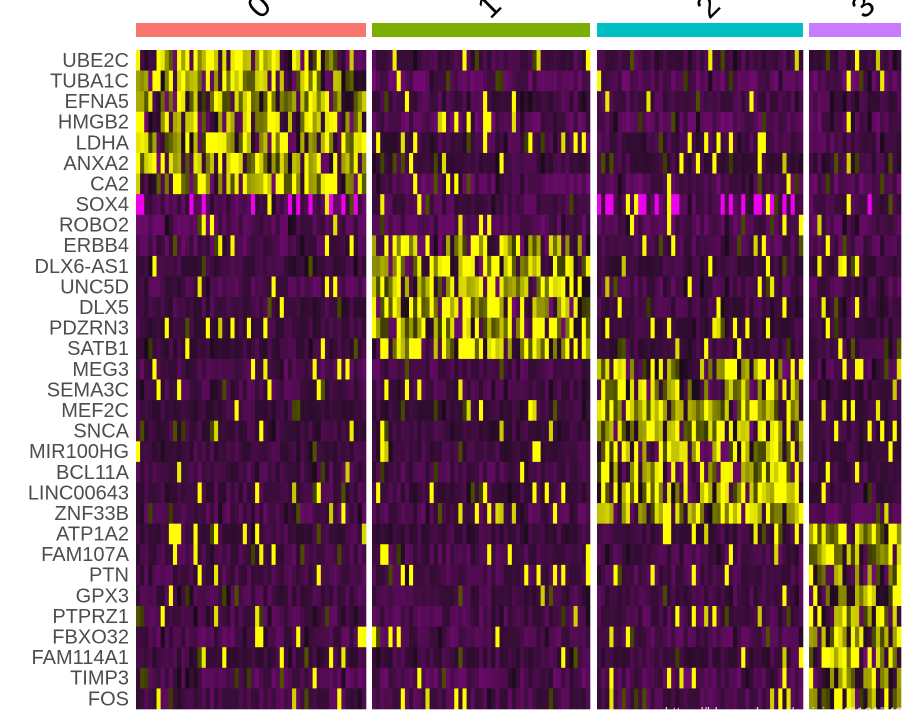  Describe the element at coordinates (518, 30) in the screenshot. I see `cluster-bars` at that location.